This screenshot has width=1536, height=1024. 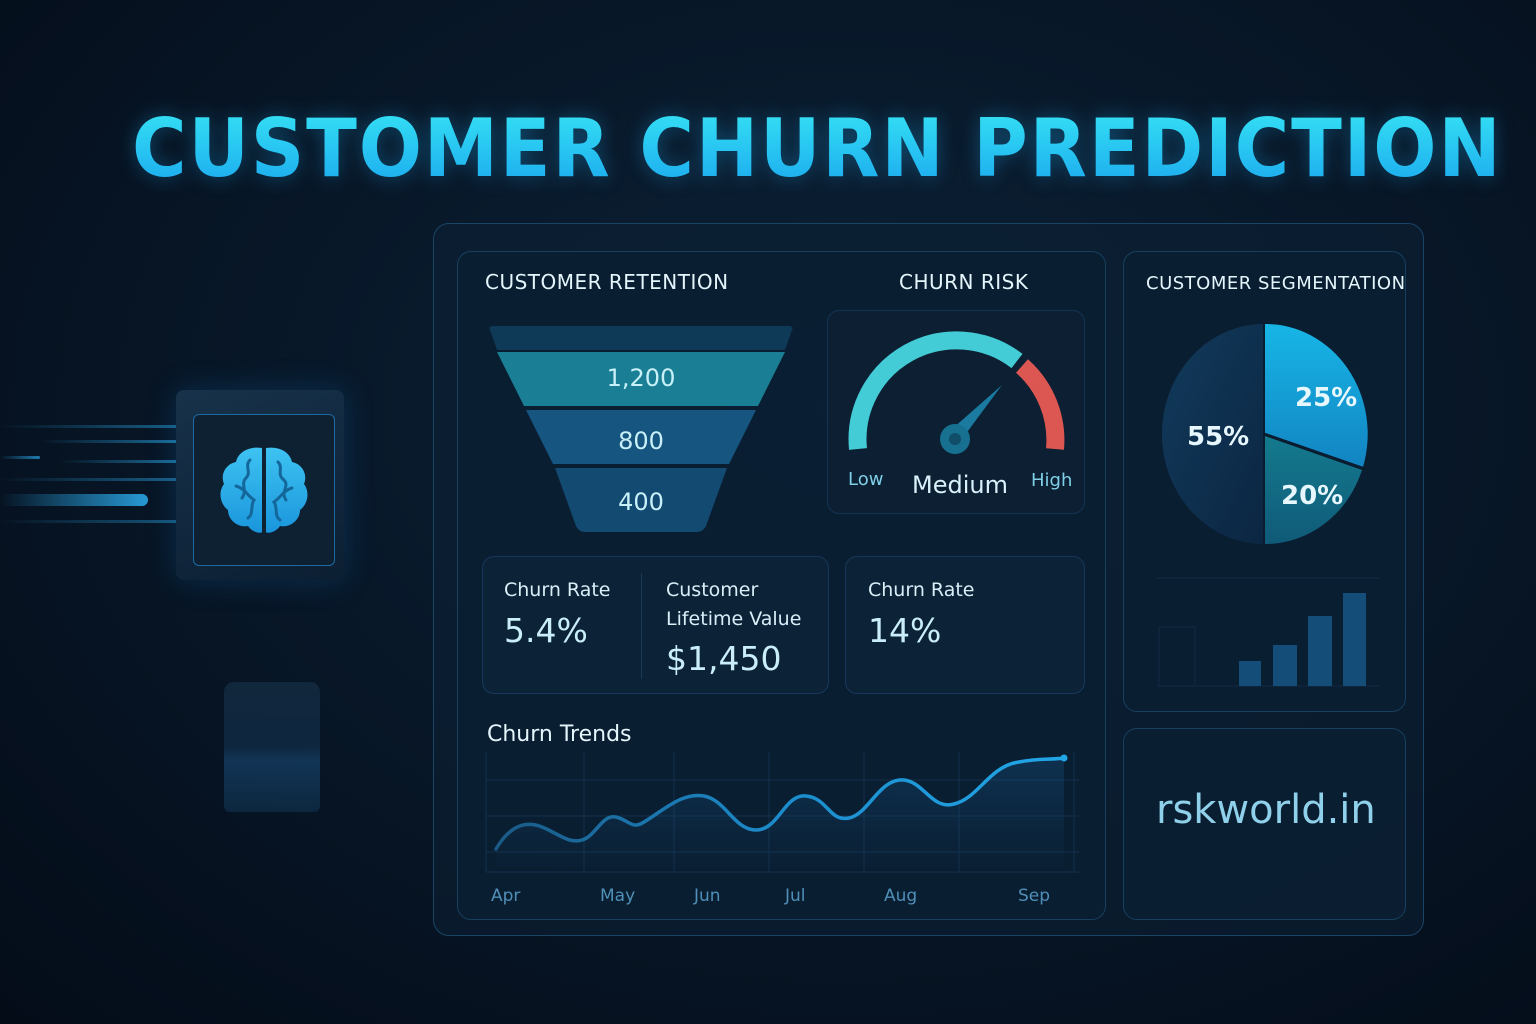 I want to click on pie-label-25: 25%, so click(x=1326, y=398).